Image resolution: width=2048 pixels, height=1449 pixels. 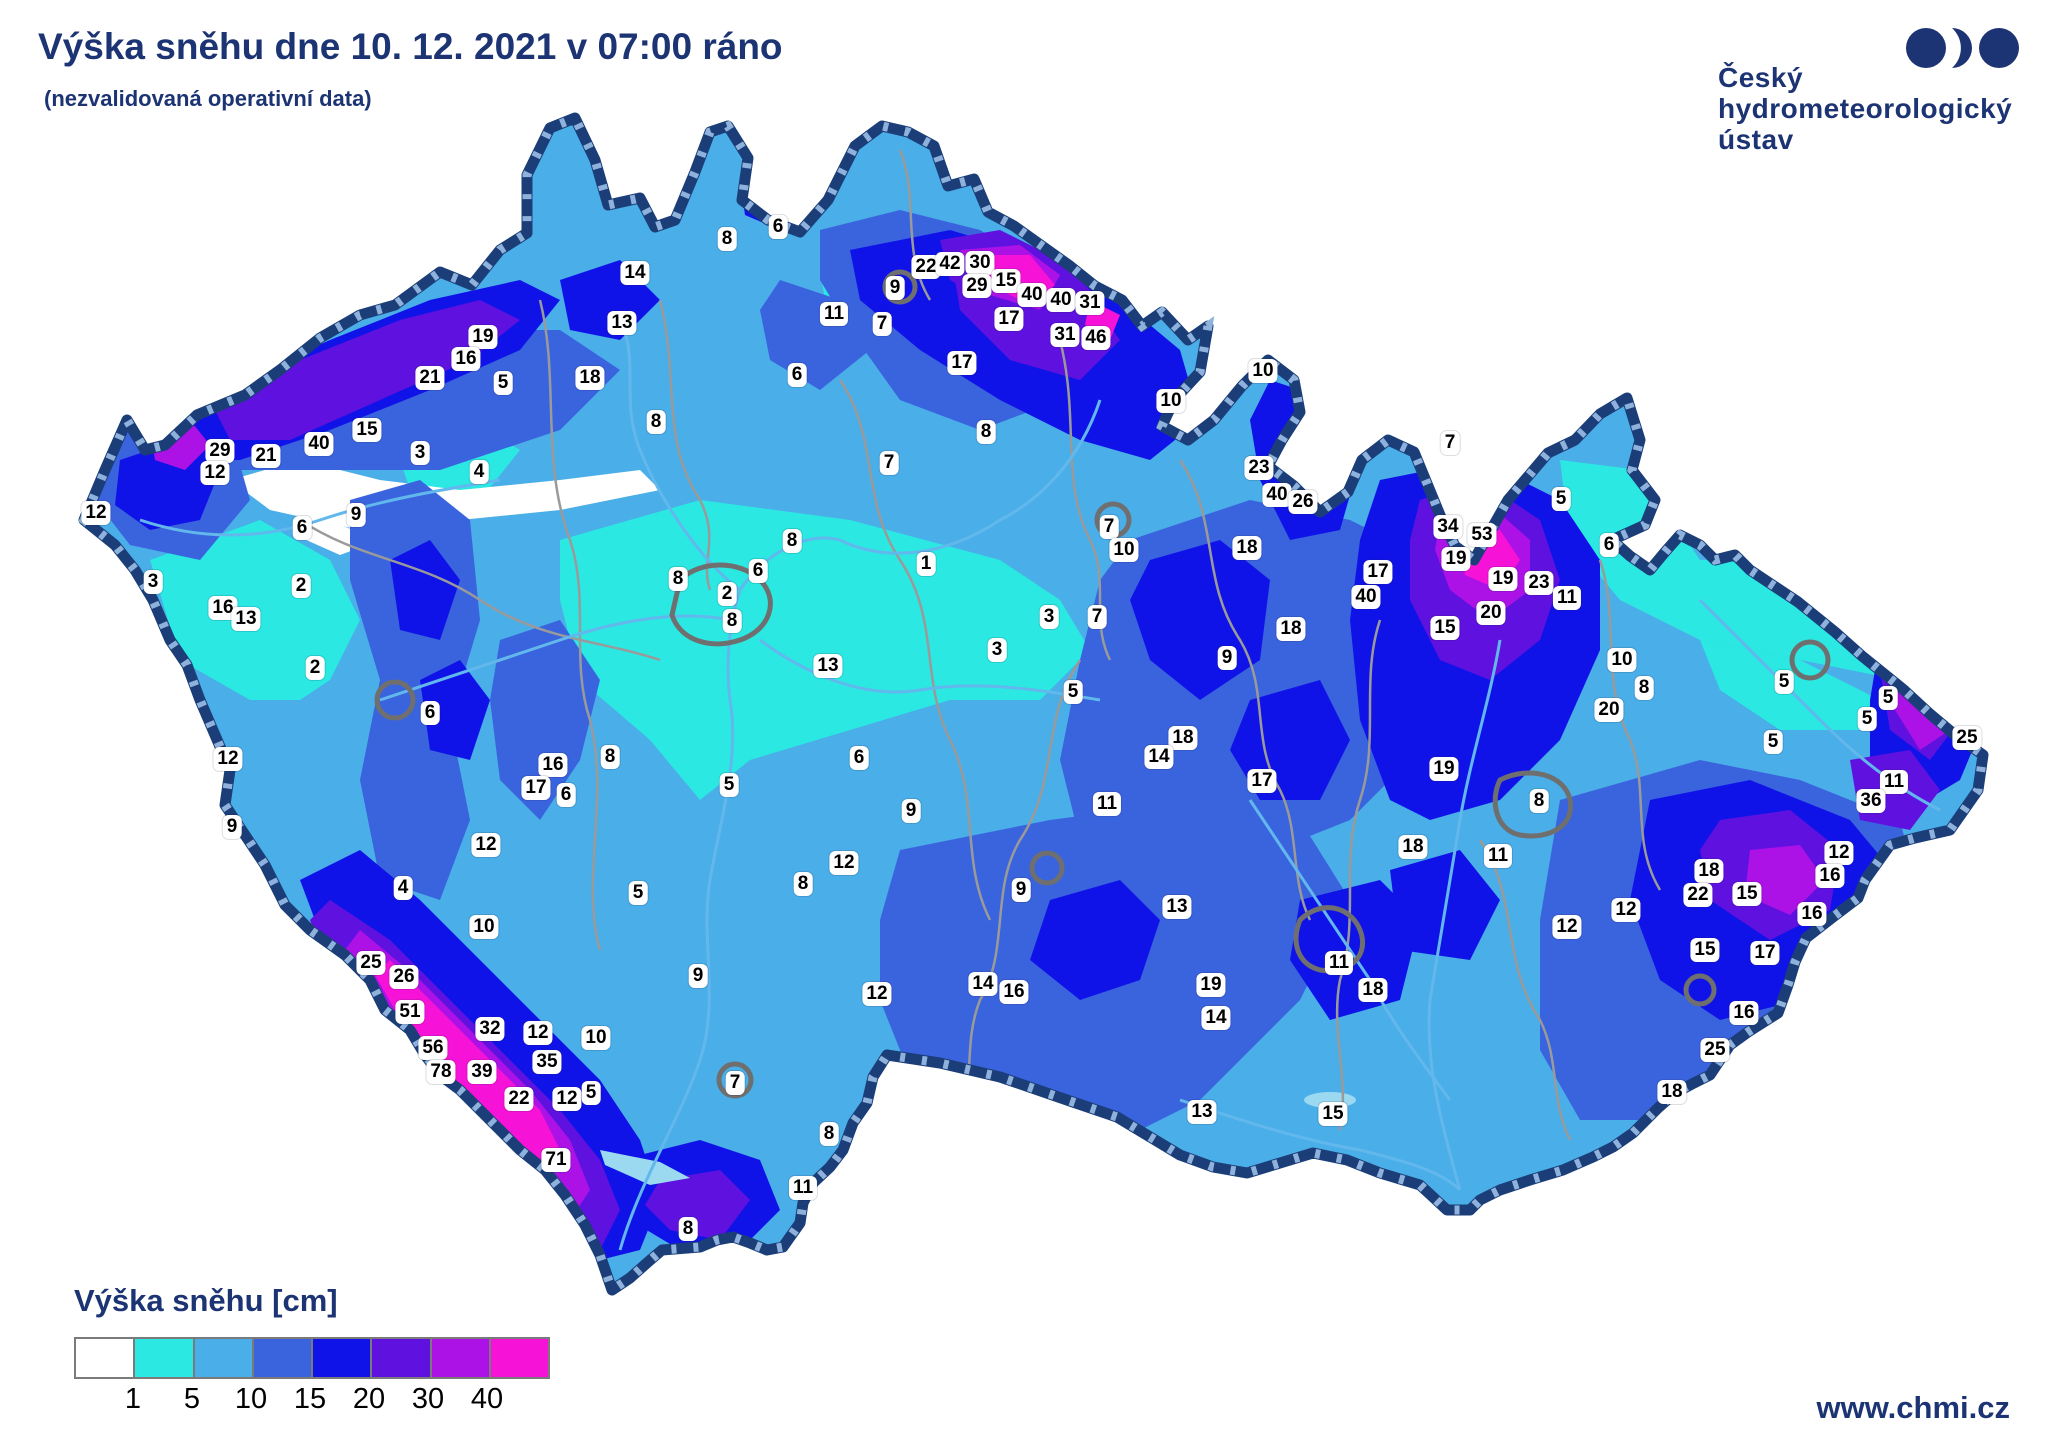 What do you see at coordinates (206, 1300) in the screenshot?
I see `legend-title: Výška sněhu [cm]` at bounding box center [206, 1300].